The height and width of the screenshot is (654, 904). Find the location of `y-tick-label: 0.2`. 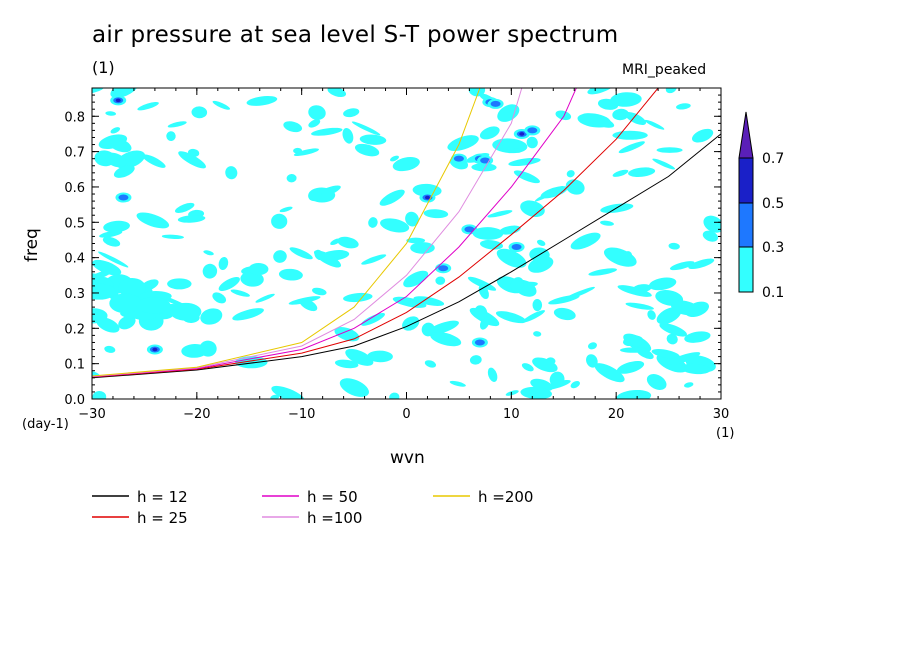

y-tick-label: 0.2 is located at coordinates (74, 329).